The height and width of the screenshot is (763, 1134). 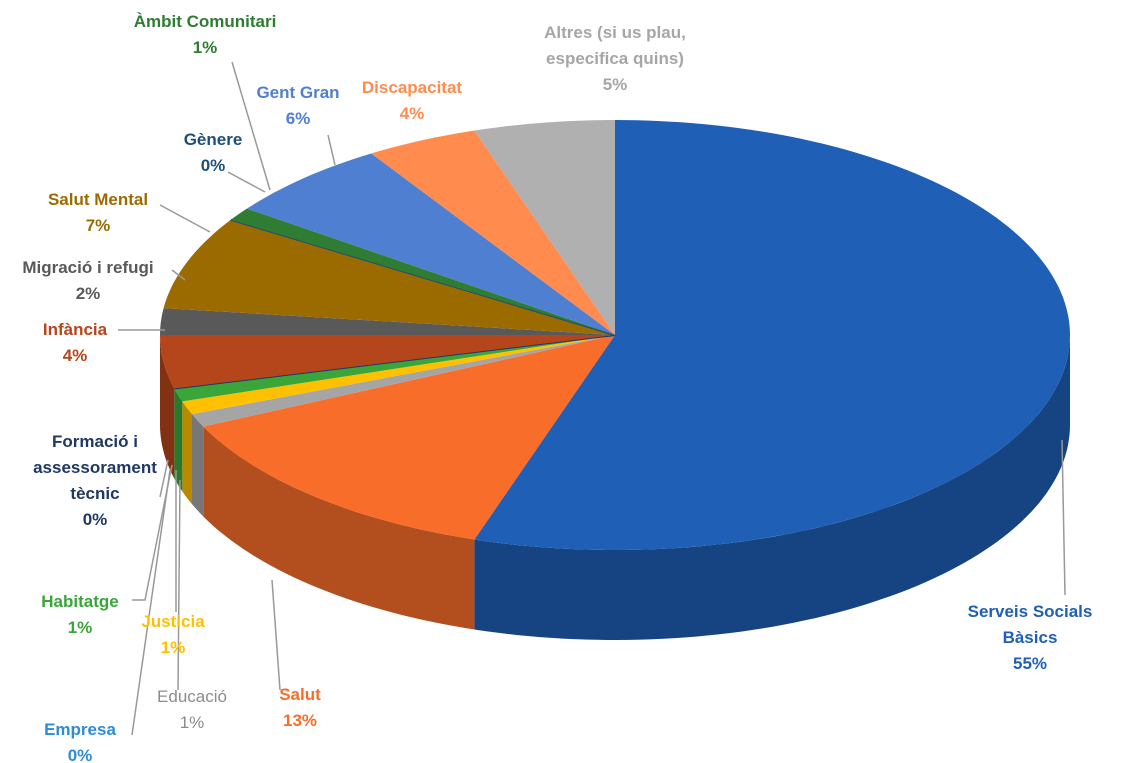 I want to click on data-label: Gent Gran 6%, so click(x=298, y=106).